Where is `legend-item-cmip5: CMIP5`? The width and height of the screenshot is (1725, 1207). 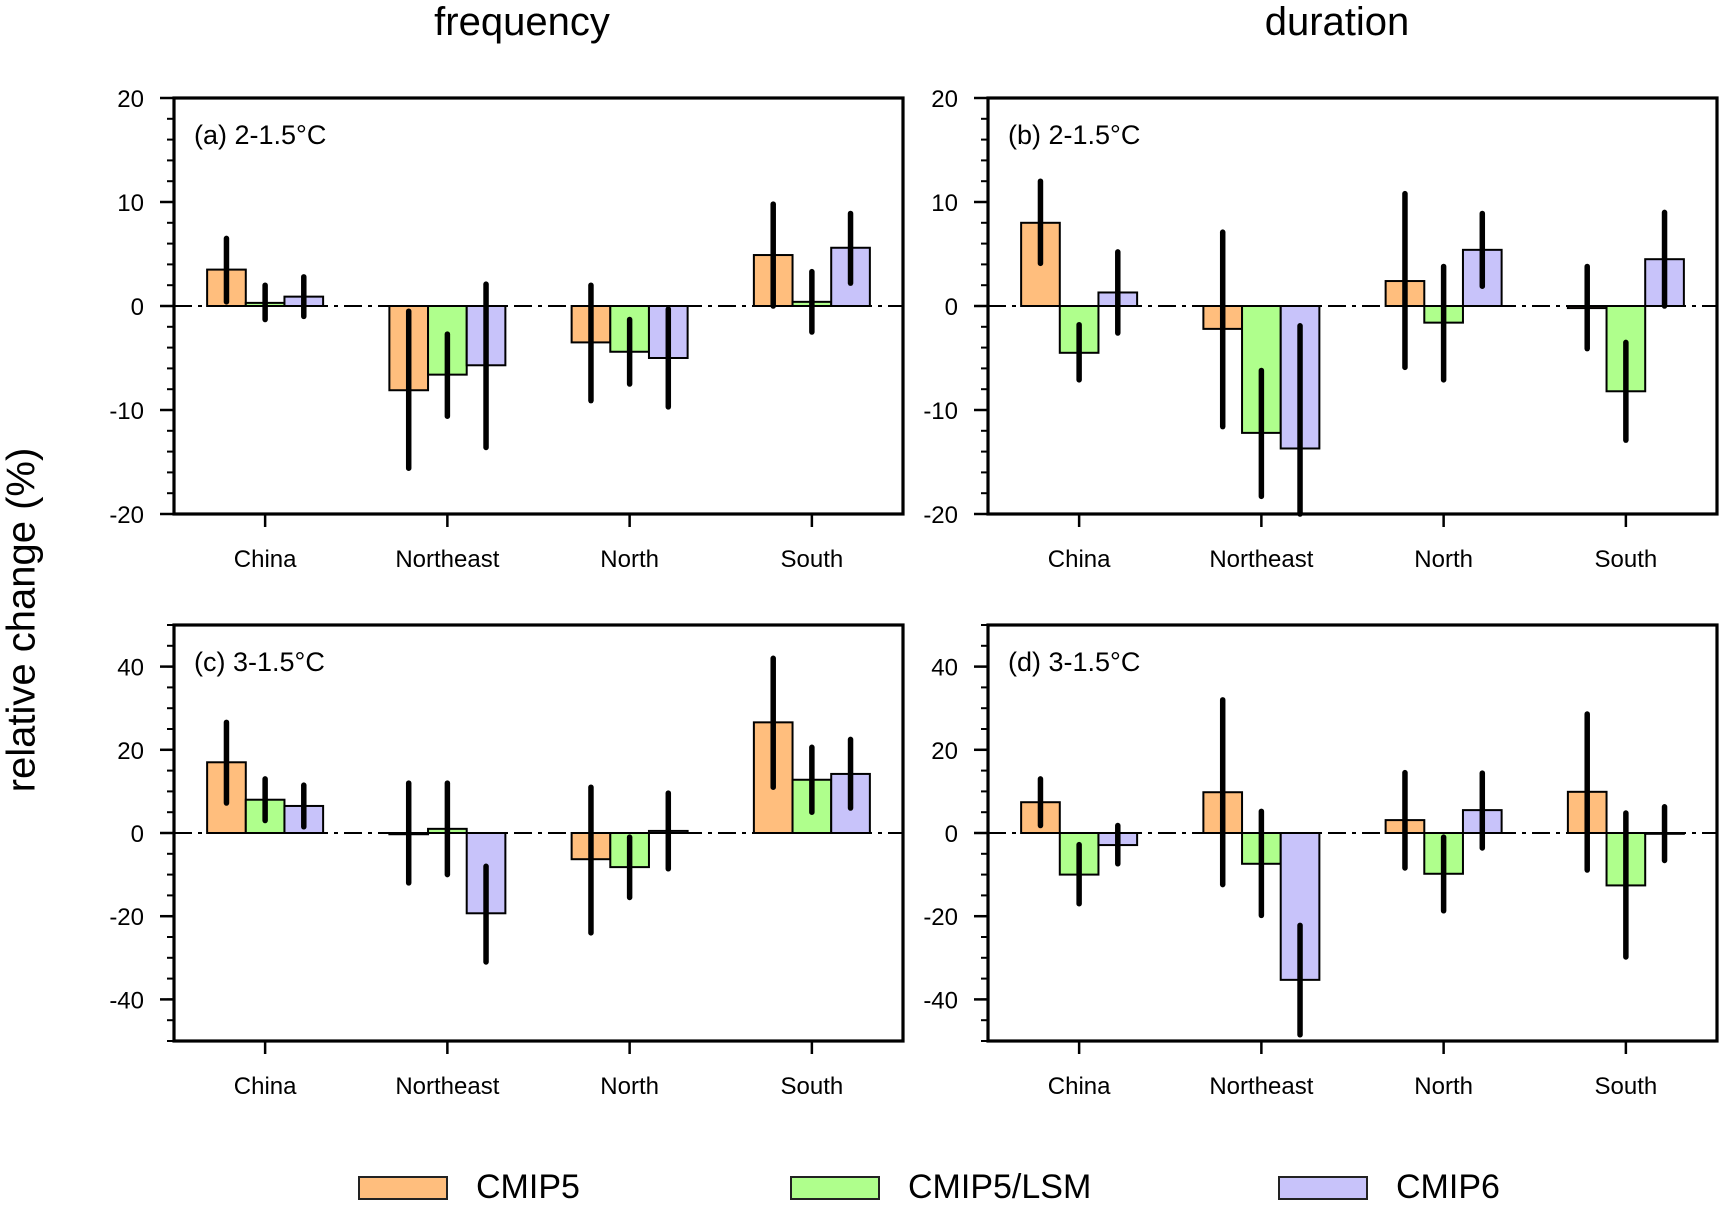 legend-item-cmip5: CMIP5 is located at coordinates (469, 1187).